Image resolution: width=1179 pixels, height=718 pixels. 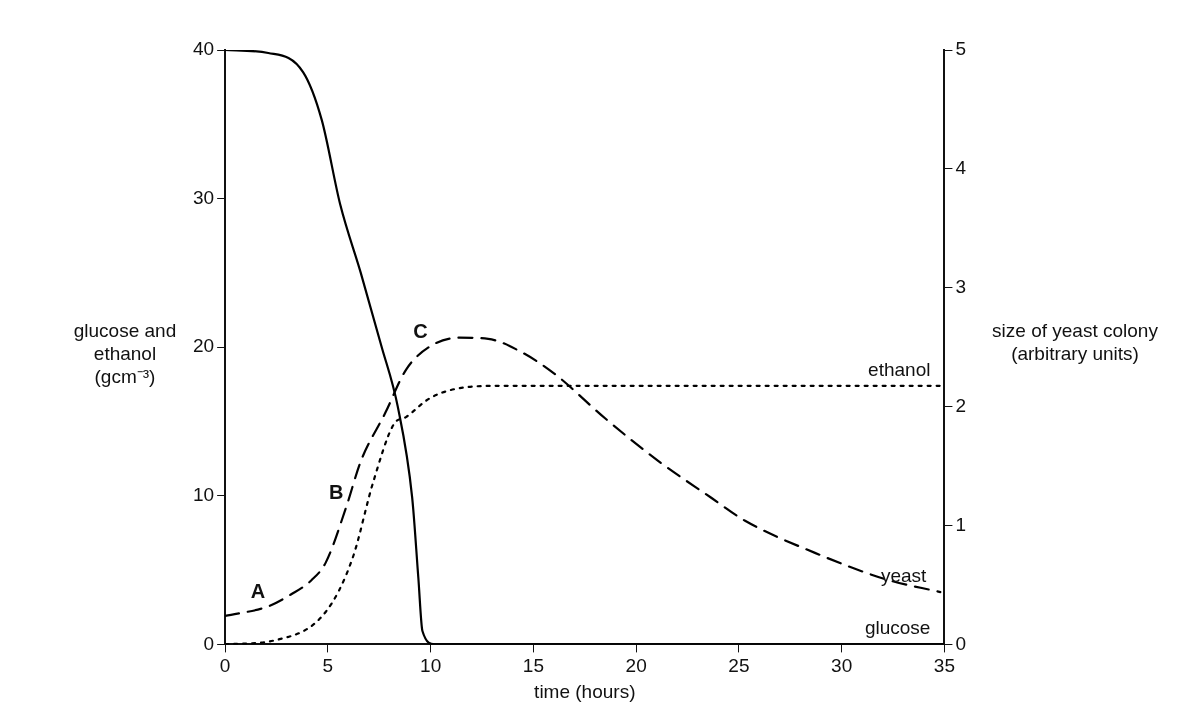 I want to click on y-tick-label: 10, so click(x=203, y=495).